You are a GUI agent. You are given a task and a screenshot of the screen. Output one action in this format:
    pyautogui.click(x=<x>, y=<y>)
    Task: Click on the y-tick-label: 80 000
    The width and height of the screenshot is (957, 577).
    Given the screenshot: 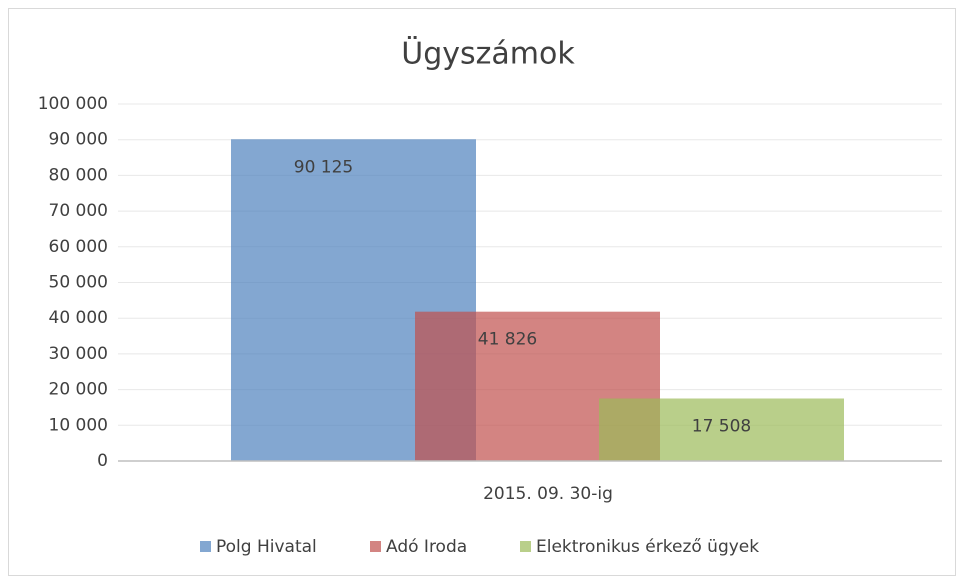 What is the action you would take?
    pyautogui.click(x=78, y=175)
    